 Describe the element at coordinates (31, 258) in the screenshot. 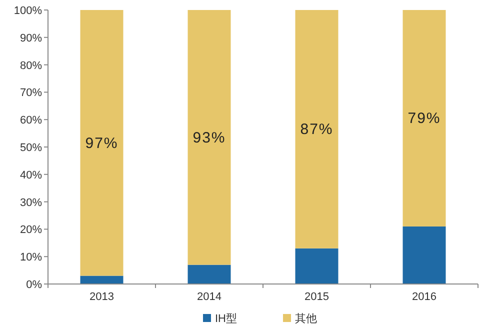

I see `y-tick-label: 10%` at that location.